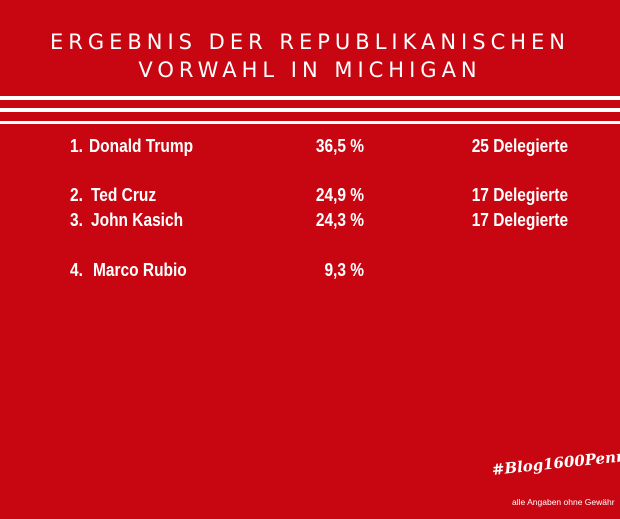  I want to click on result-name-1: Donald Trump, so click(141, 146).